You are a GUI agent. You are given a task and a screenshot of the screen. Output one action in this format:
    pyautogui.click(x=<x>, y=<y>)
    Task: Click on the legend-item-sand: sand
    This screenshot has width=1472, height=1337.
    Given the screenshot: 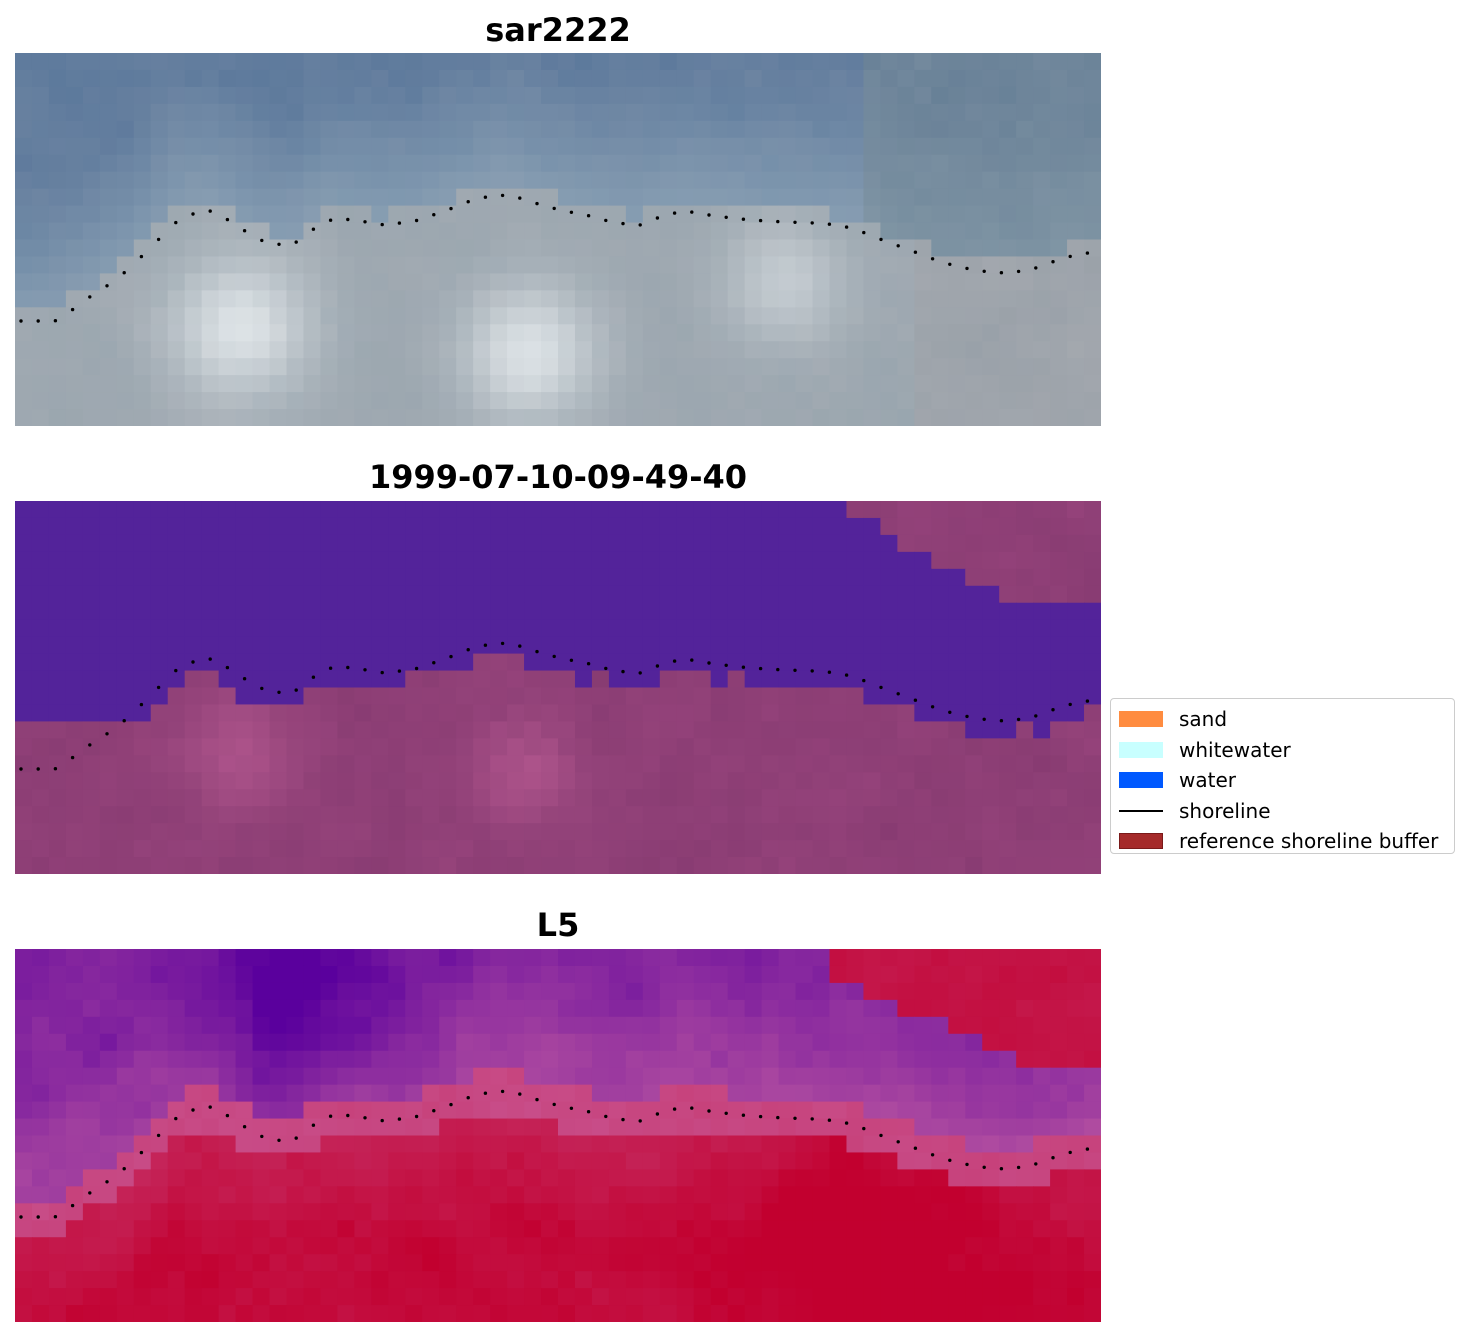 What is the action you would take?
    pyautogui.click(x=1286, y=719)
    